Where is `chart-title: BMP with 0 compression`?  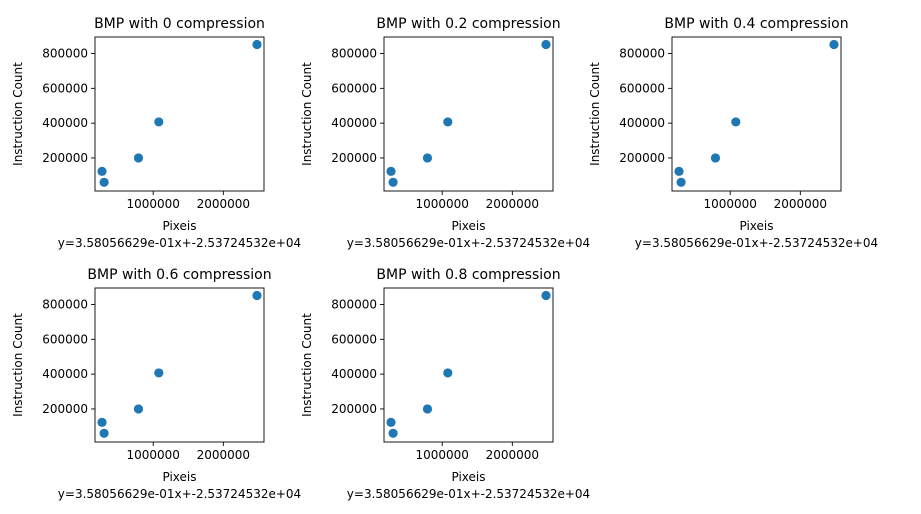
chart-title: BMP with 0 compression is located at coordinates (179, 24).